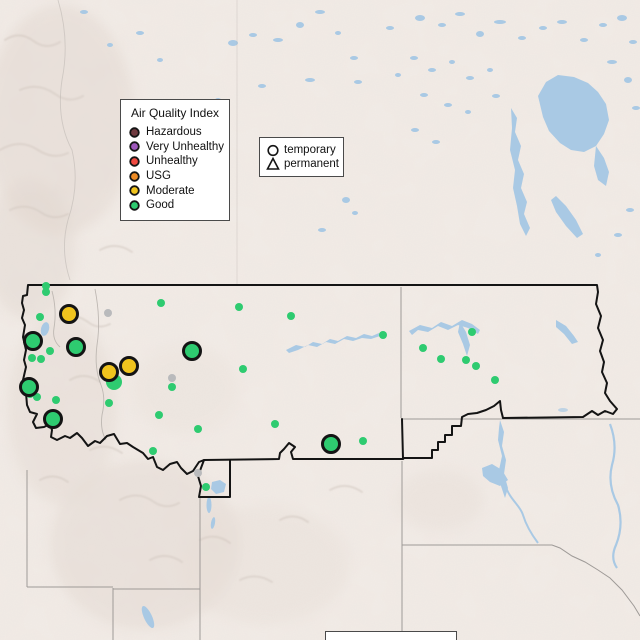 The width and height of the screenshot is (640, 640). I want to click on aqi-swatch-usg-icon, so click(134, 176).